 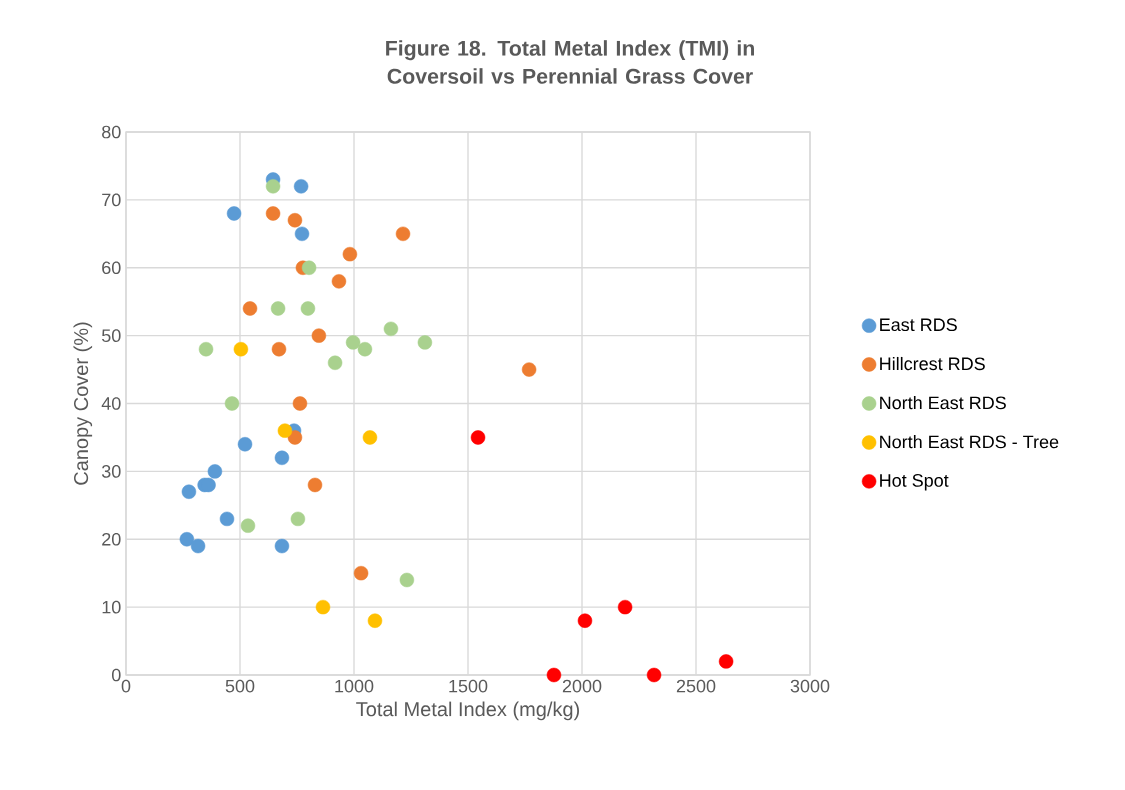 I want to click on y-tick-label: 60, so click(x=111, y=268).